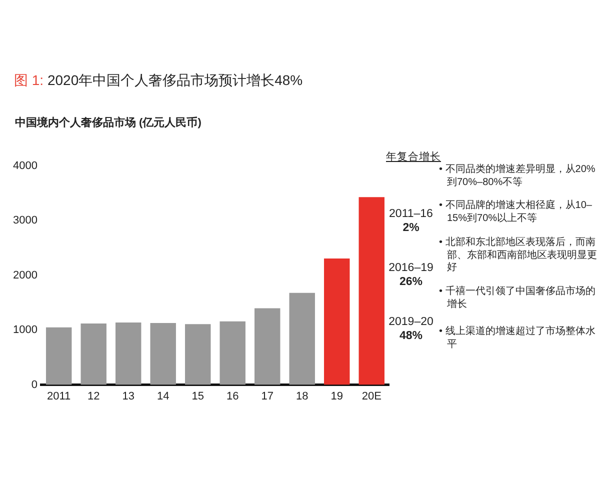  What do you see at coordinates (302, 396) in the screenshot?
I see `x-tick-label: 18` at bounding box center [302, 396].